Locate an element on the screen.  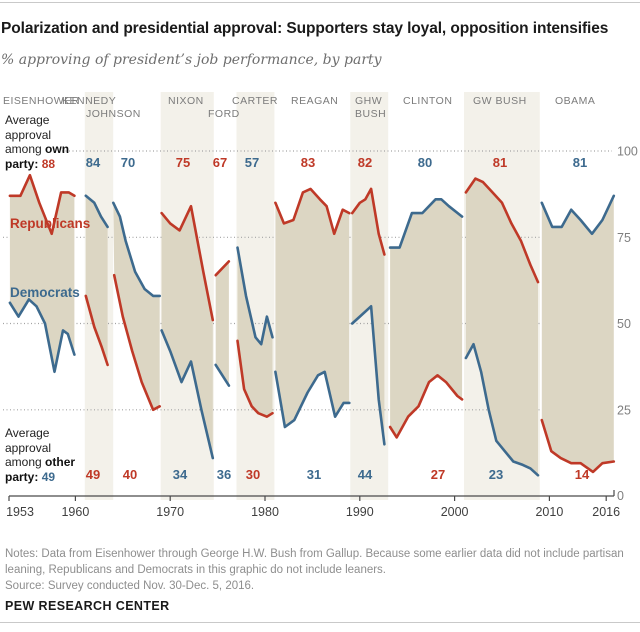
democrats-line-gw-bush is located at coordinates (502, 409).